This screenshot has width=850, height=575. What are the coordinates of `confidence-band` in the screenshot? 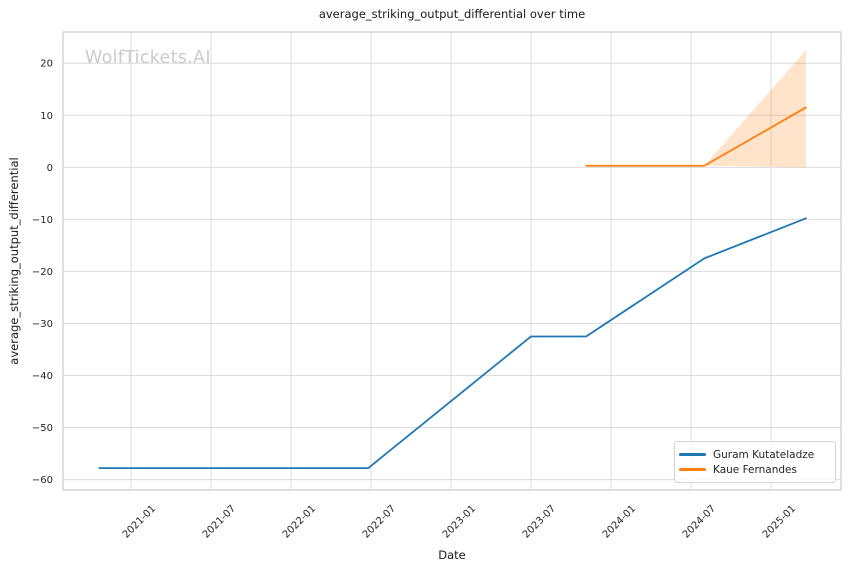 It's located at (755, 109).